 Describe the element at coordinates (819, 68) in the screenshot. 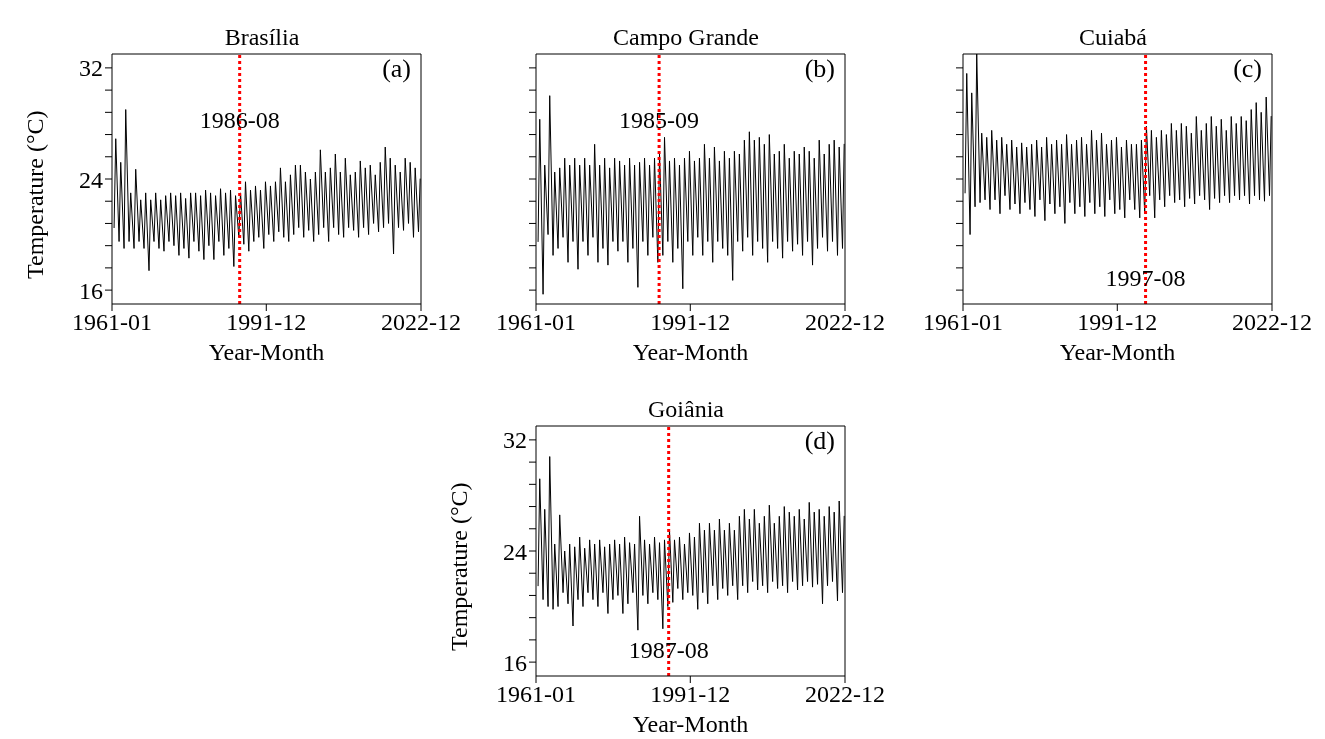

I see `annotation: (b)` at that location.